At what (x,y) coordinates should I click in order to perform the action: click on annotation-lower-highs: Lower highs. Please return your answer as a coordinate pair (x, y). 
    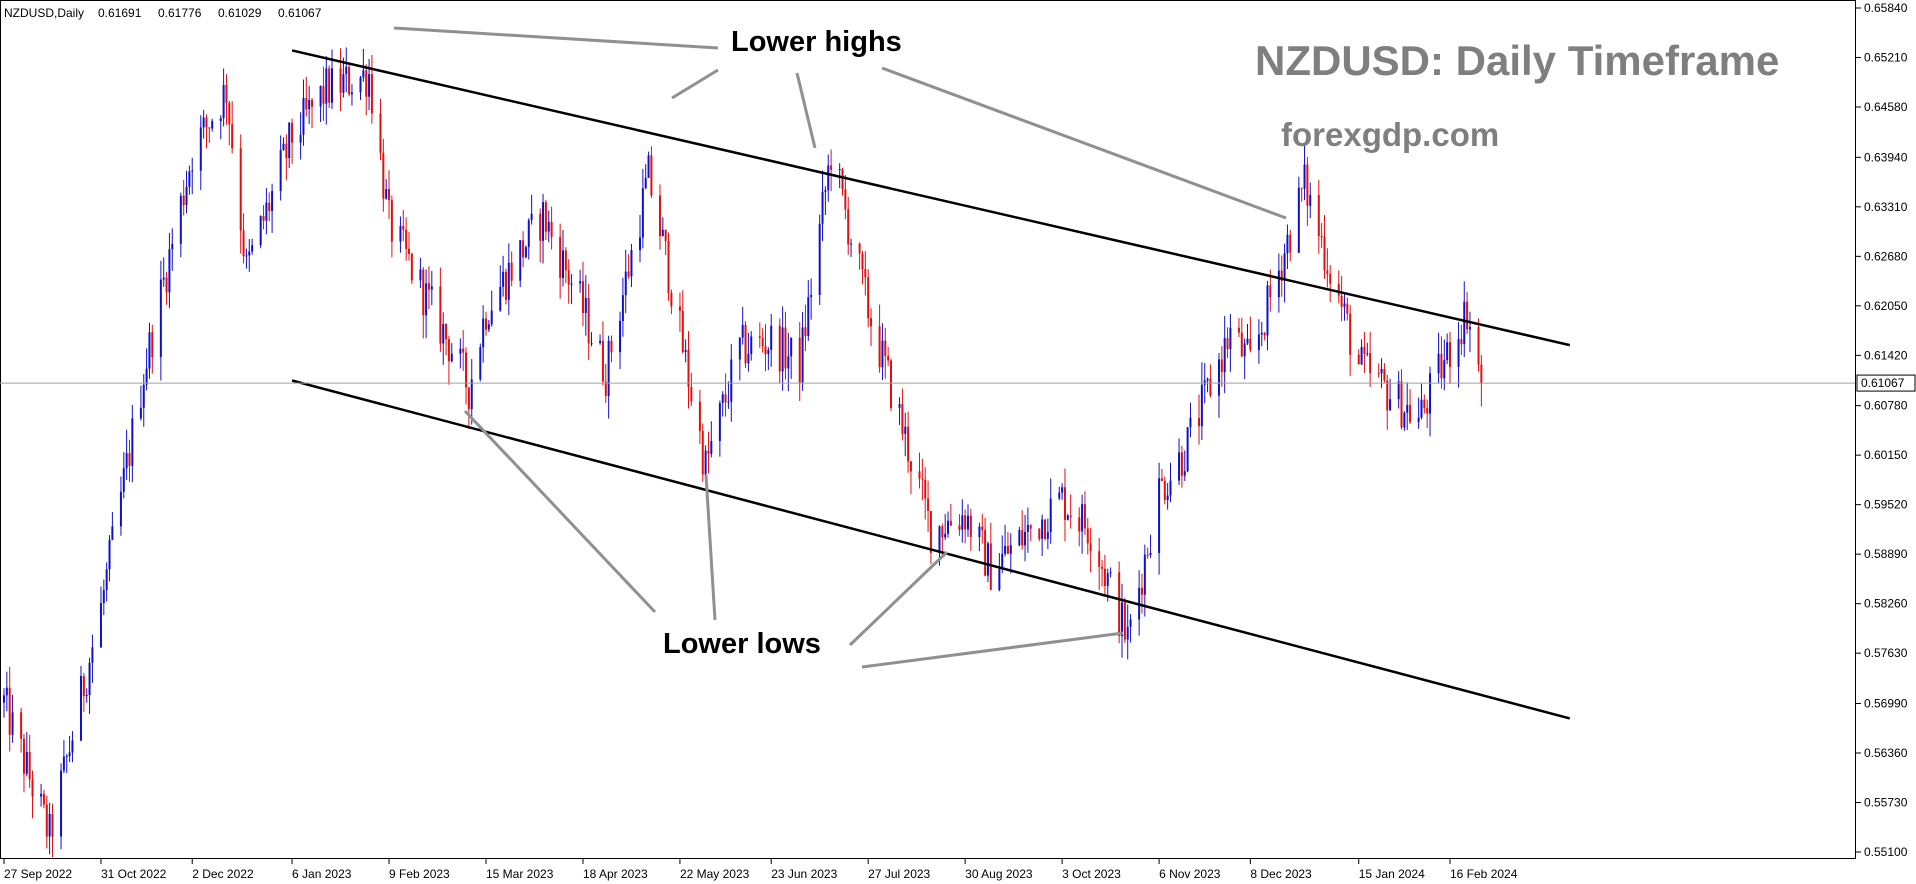
    Looking at the image, I should click on (816, 42).